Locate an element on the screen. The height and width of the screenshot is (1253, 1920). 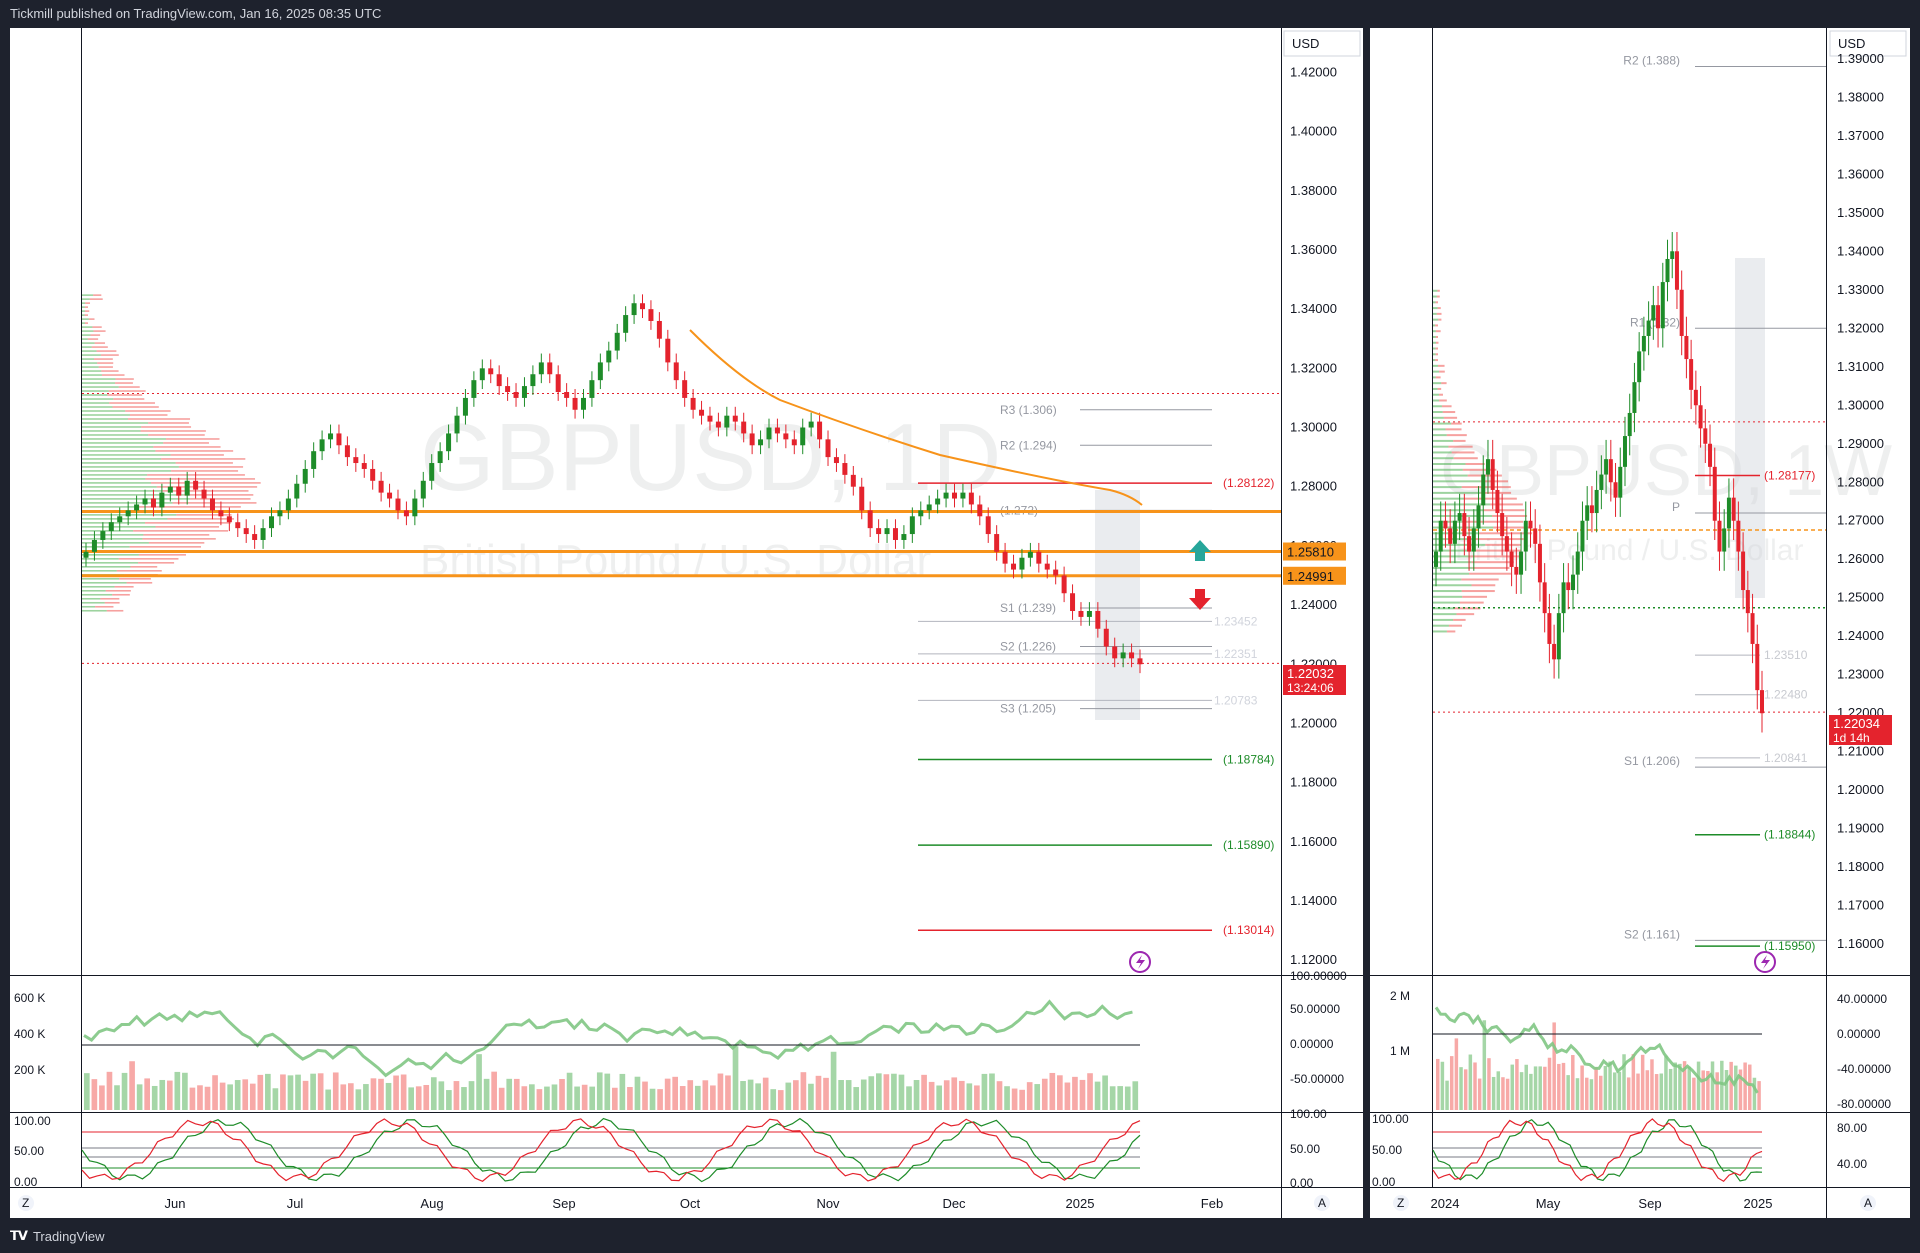
price-tick-label: 1.34000 is located at coordinates (1860, 250).